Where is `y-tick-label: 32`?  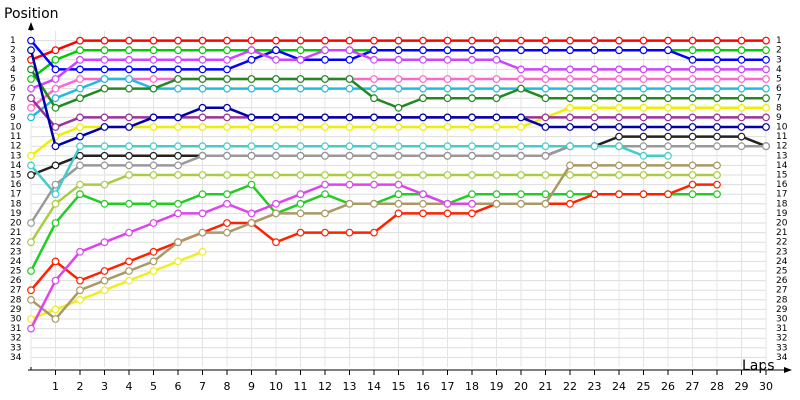 y-tick-label: 32 is located at coordinates (15, 339).